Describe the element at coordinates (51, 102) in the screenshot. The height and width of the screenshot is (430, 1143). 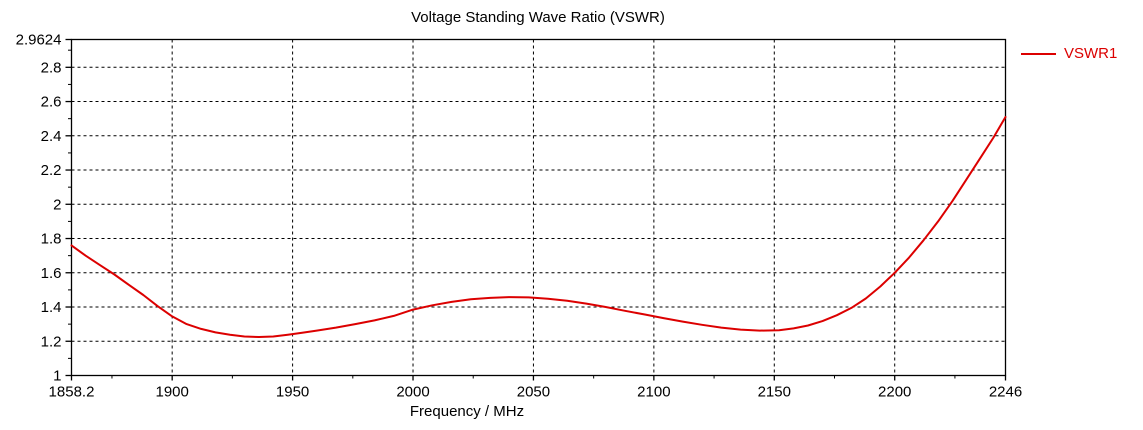
I see `y-tick-label: 2.6` at that location.